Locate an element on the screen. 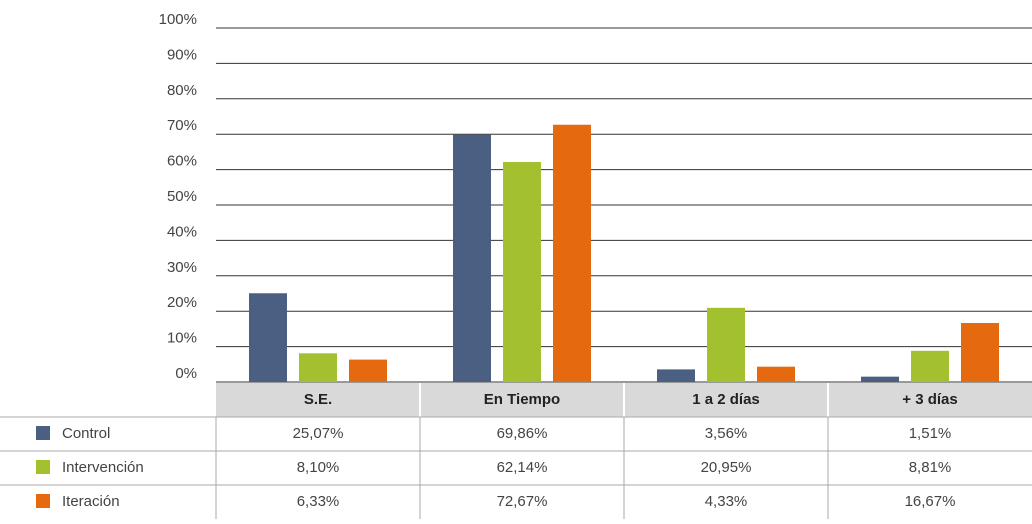 The image size is (1032, 524). x-tick-label: En Tiempo is located at coordinates (522, 399).